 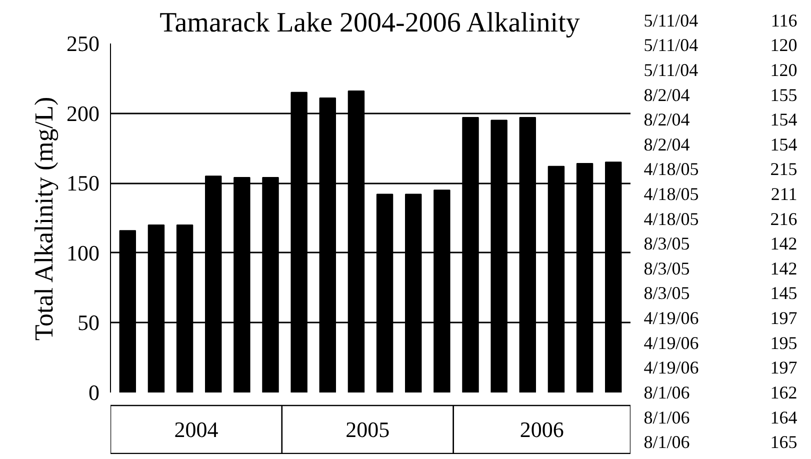 I want to click on y-tick-label: 150, so click(x=83, y=183).